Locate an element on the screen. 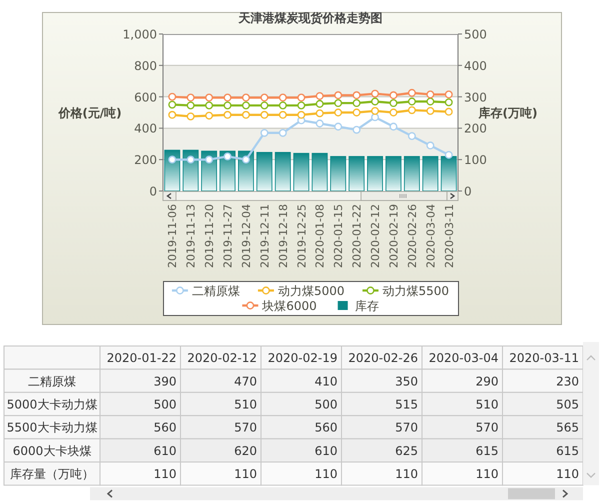 This screenshot has height=502, width=600. legend-label: 块煤6000 is located at coordinates (289, 306).